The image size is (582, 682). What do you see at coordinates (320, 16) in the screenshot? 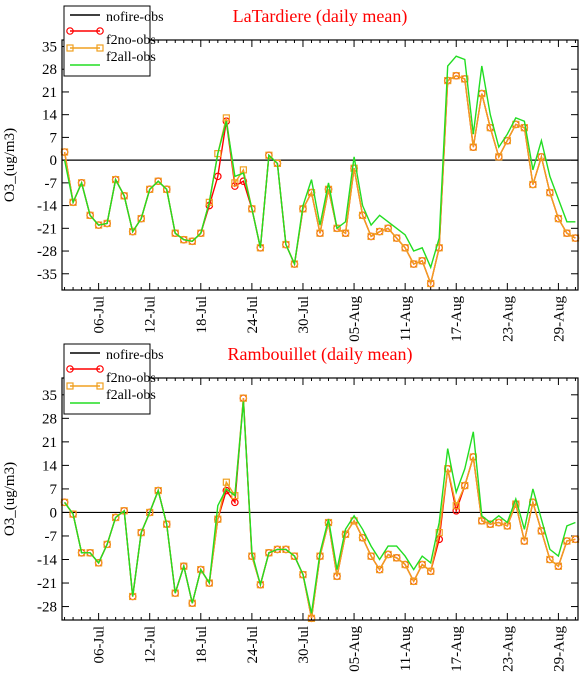
I see `chart-title: LaTardiere (daily mean)` at bounding box center [320, 16].